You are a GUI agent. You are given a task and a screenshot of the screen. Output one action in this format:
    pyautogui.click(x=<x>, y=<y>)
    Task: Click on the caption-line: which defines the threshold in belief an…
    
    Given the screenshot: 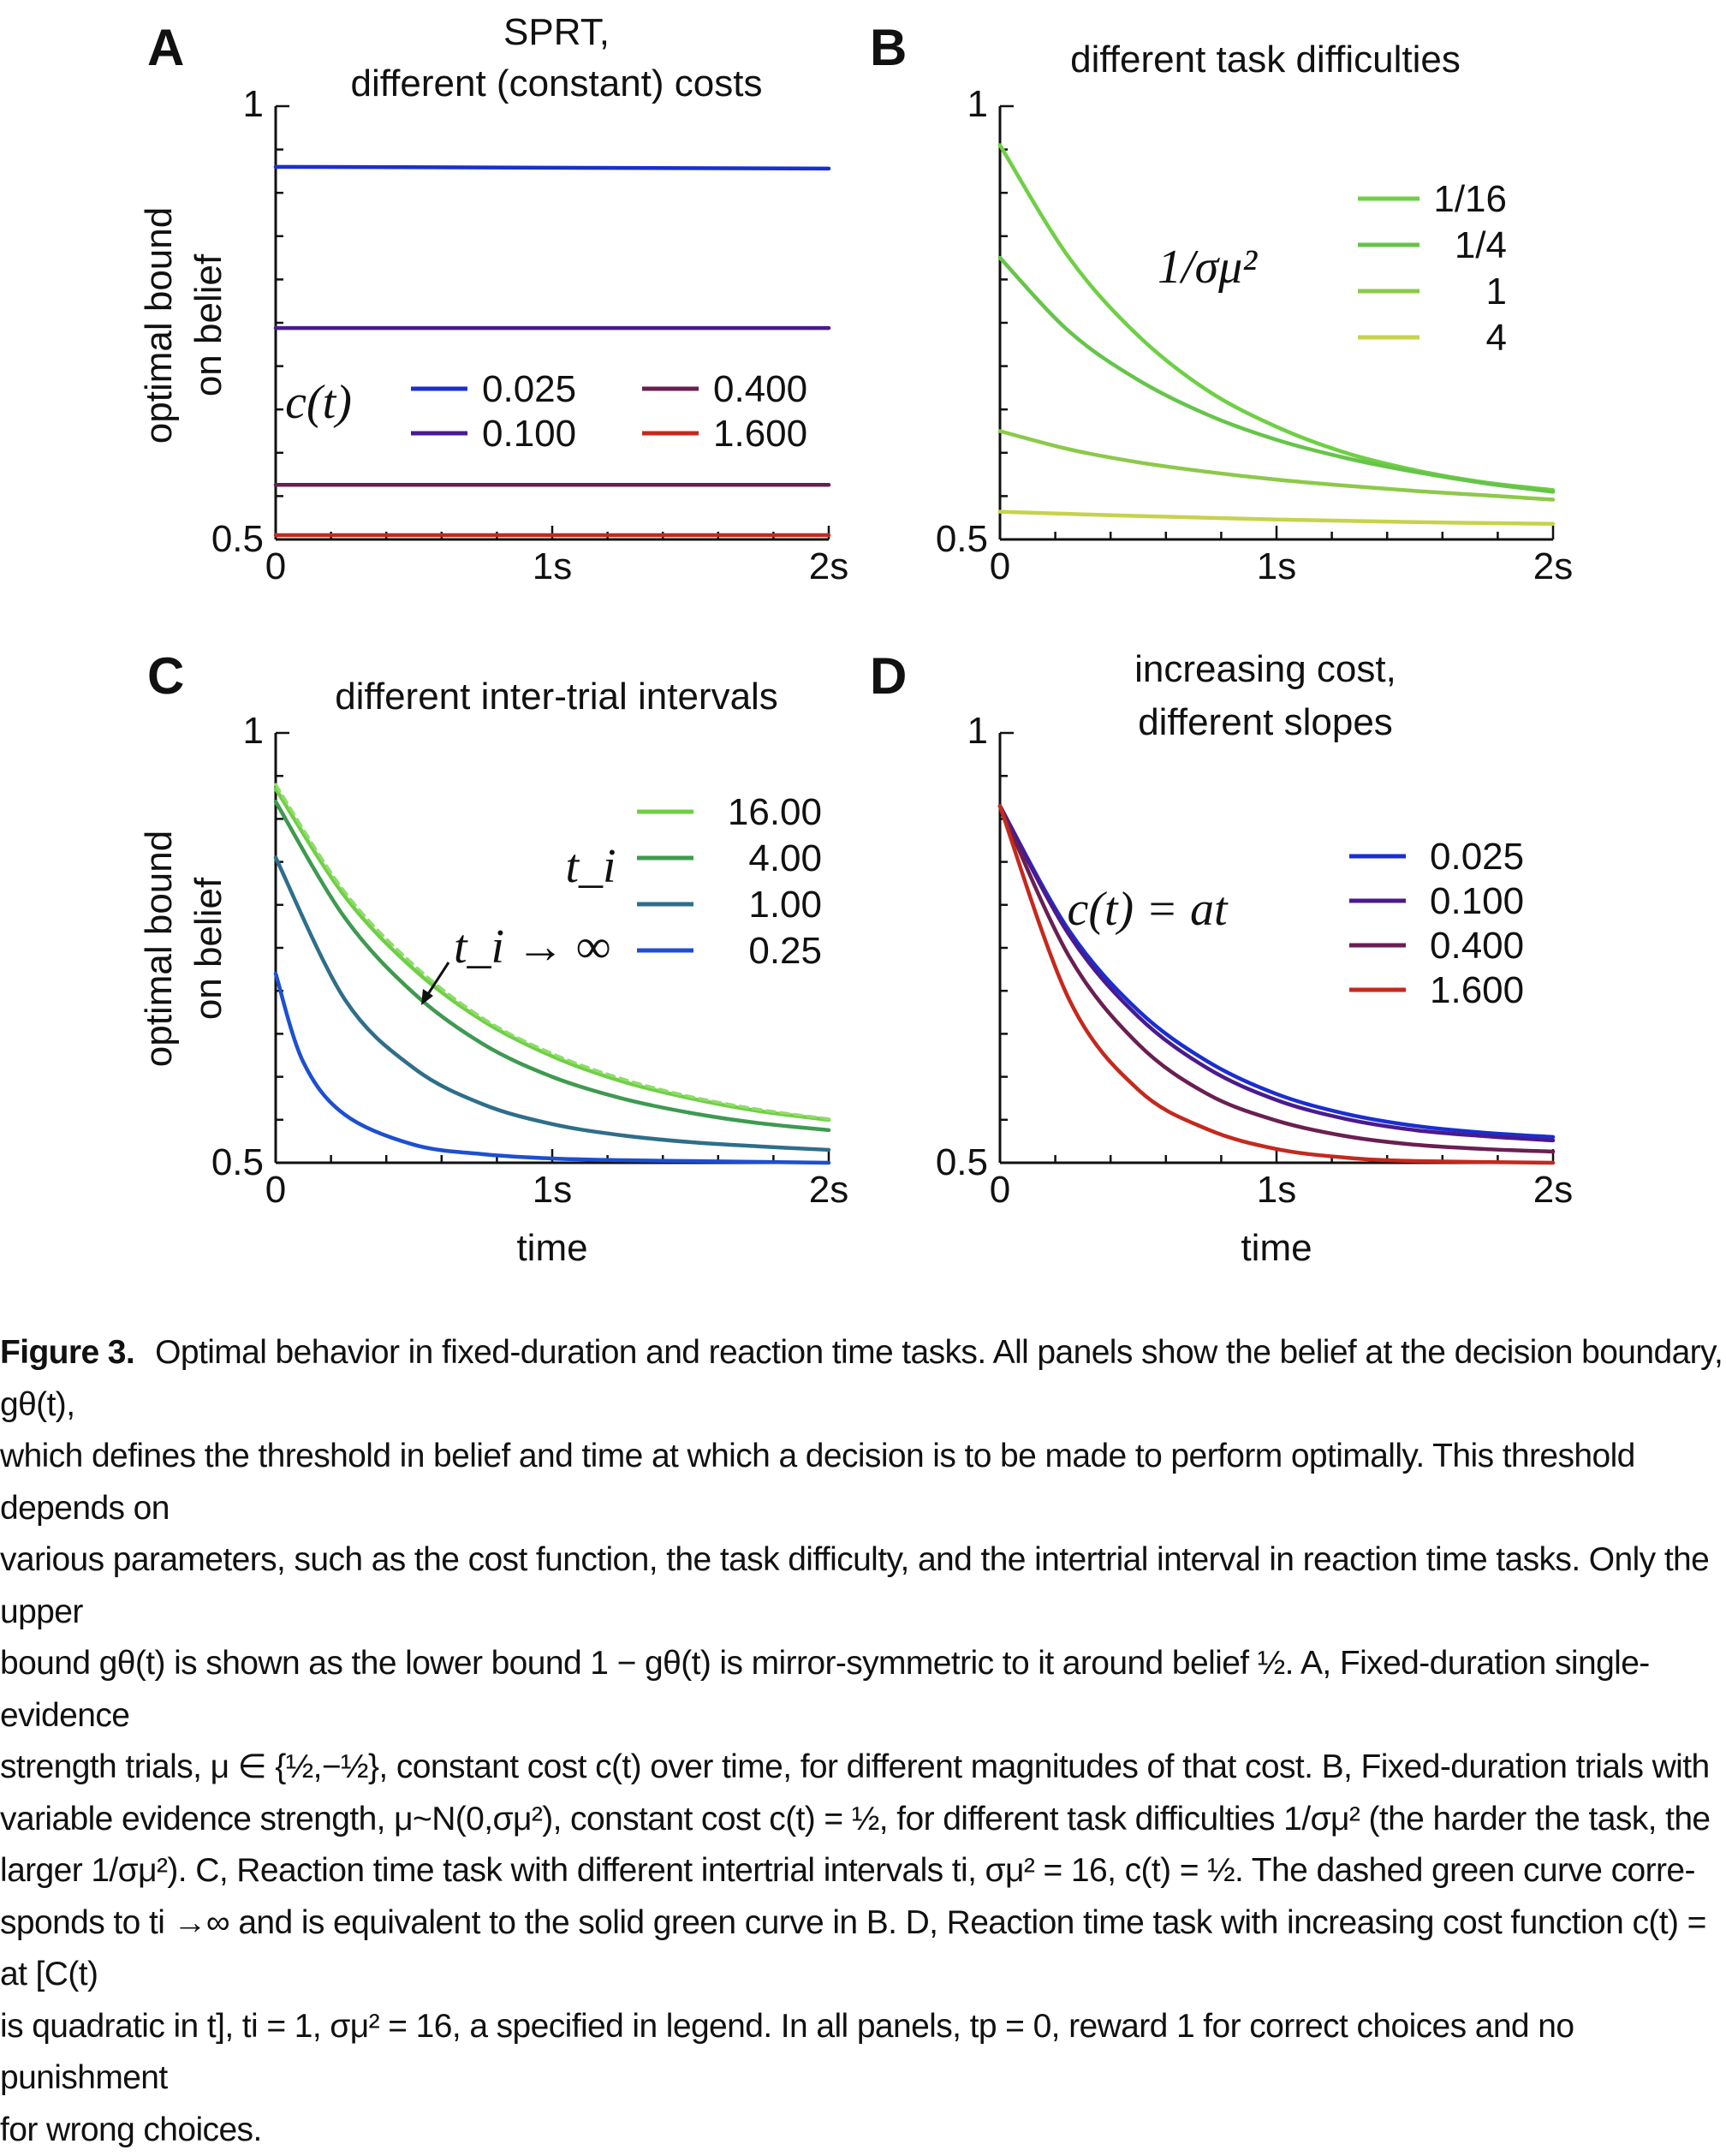 What is the action you would take?
    pyautogui.click(x=863, y=1483)
    